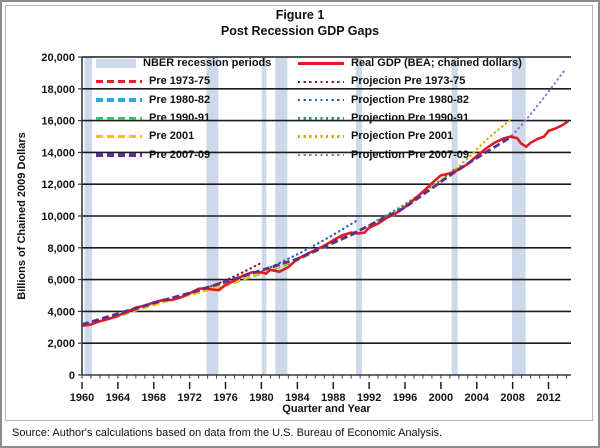 The width and height of the screenshot is (600, 448). Describe the element at coordinates (405, 398) in the screenshot. I see `x-tick-label: 1996` at that location.